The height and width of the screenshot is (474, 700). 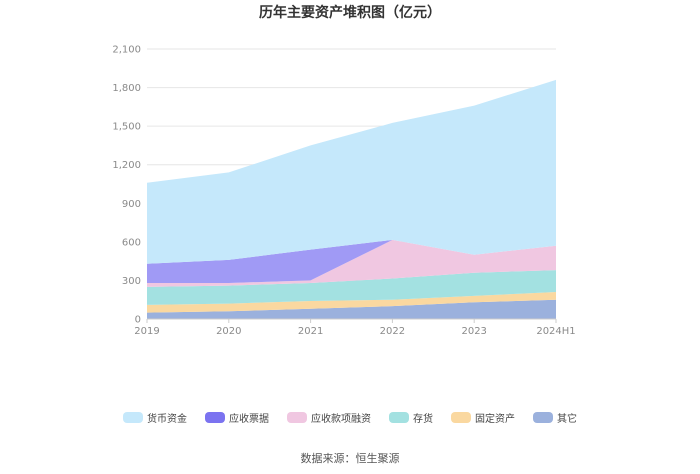 I want to click on legend-label: 固定资产, so click(x=495, y=419).